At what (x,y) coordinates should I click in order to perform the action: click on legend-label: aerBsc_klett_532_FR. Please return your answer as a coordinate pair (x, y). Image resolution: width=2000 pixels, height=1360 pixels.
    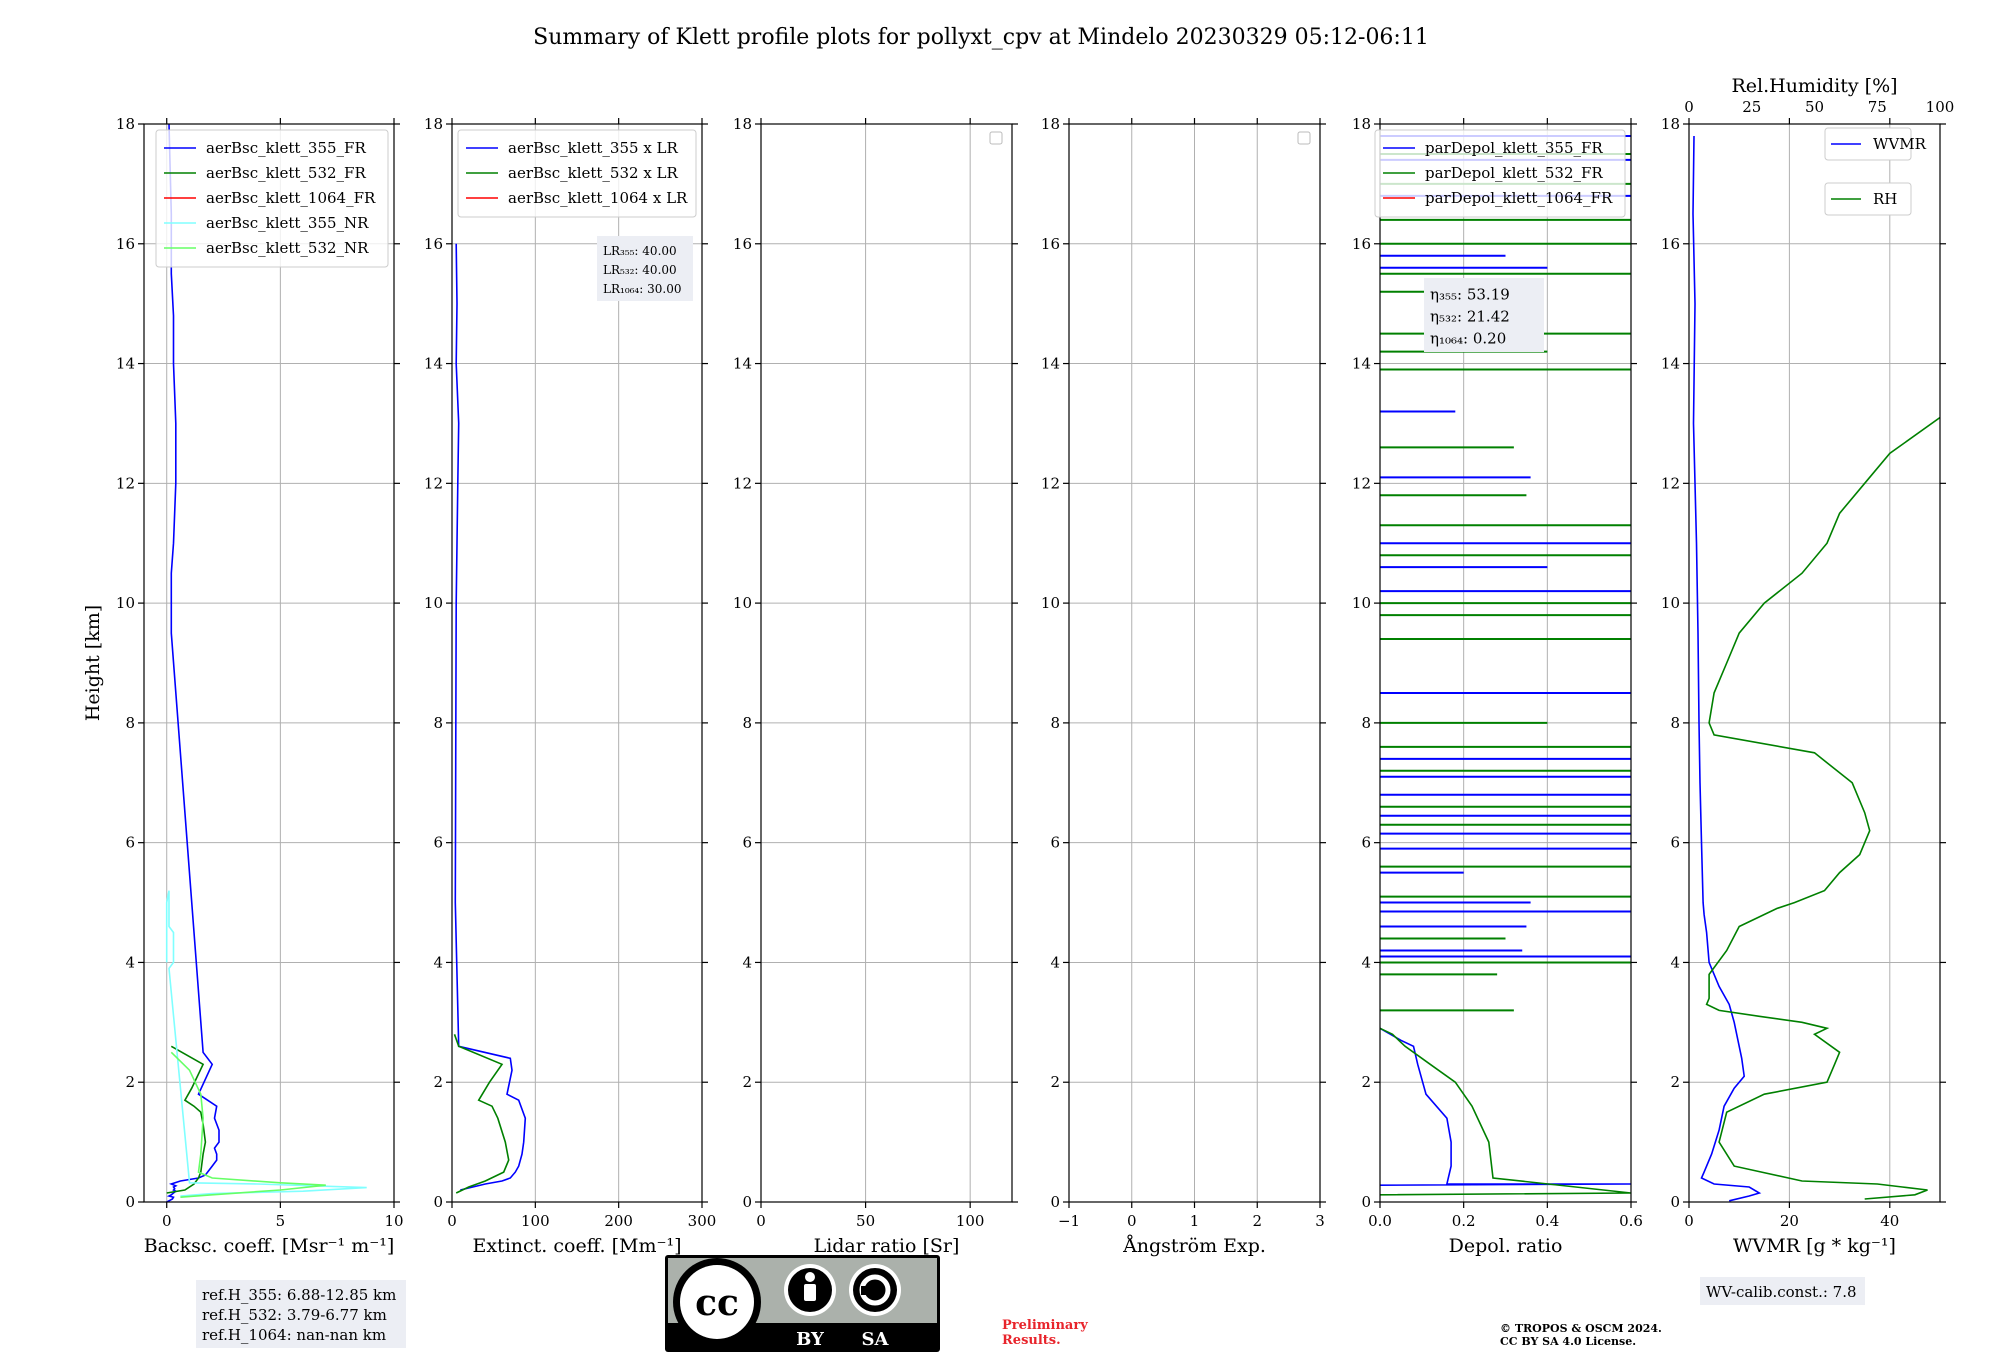
    Looking at the image, I should click on (286, 173).